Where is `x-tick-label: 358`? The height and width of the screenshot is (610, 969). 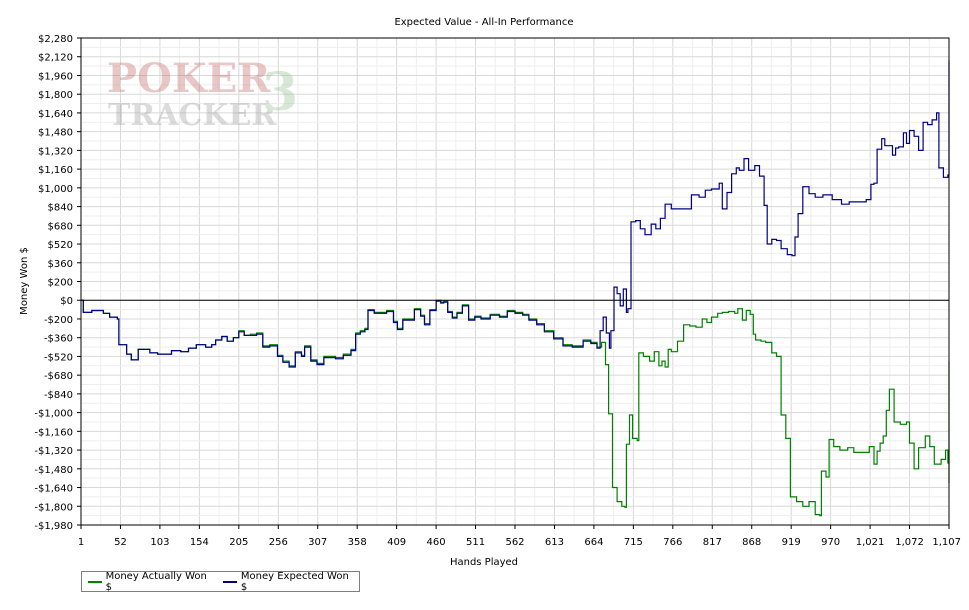 x-tick-label: 358 is located at coordinates (357, 542).